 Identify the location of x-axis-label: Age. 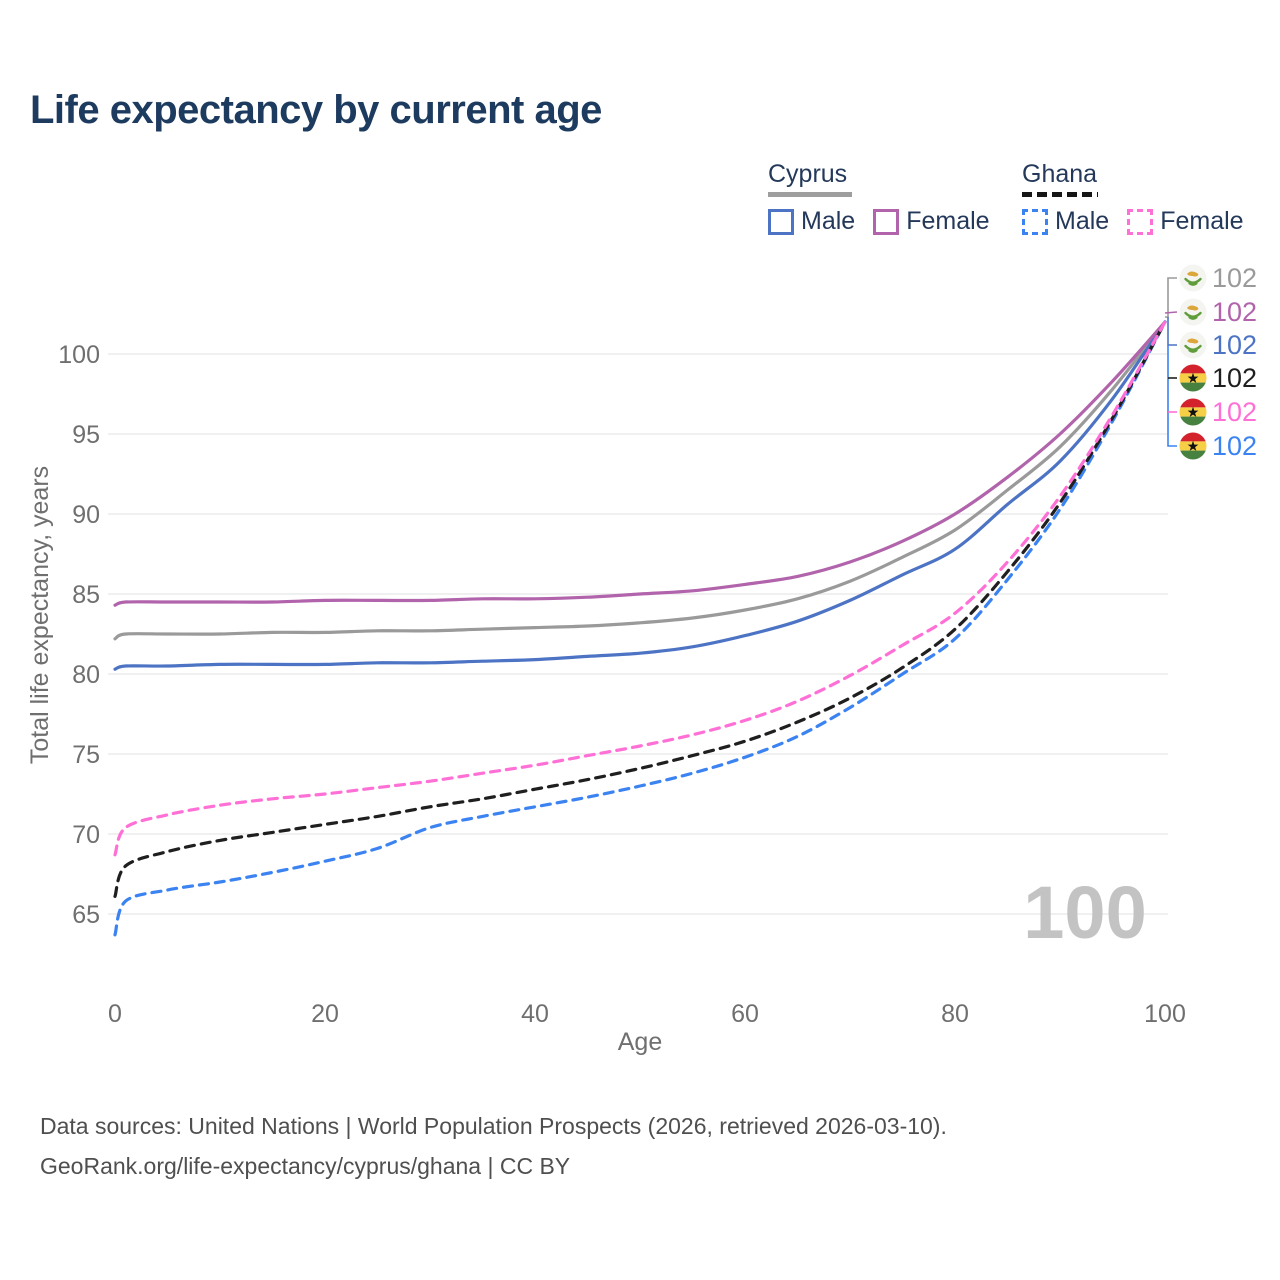
(640, 1042).